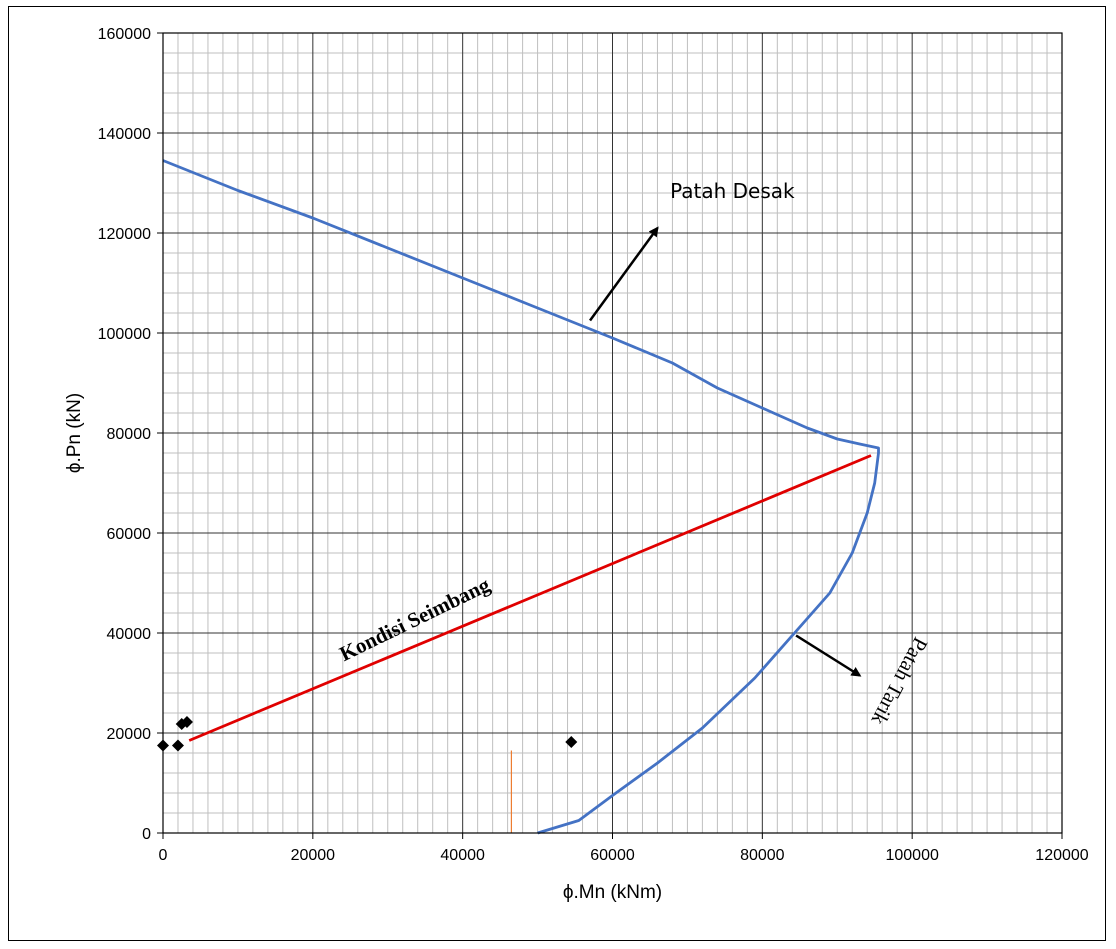  Describe the element at coordinates (415, 619) in the screenshot. I see `annotation-kondisi-seimbang-label: Kondisi Seimbang` at that location.